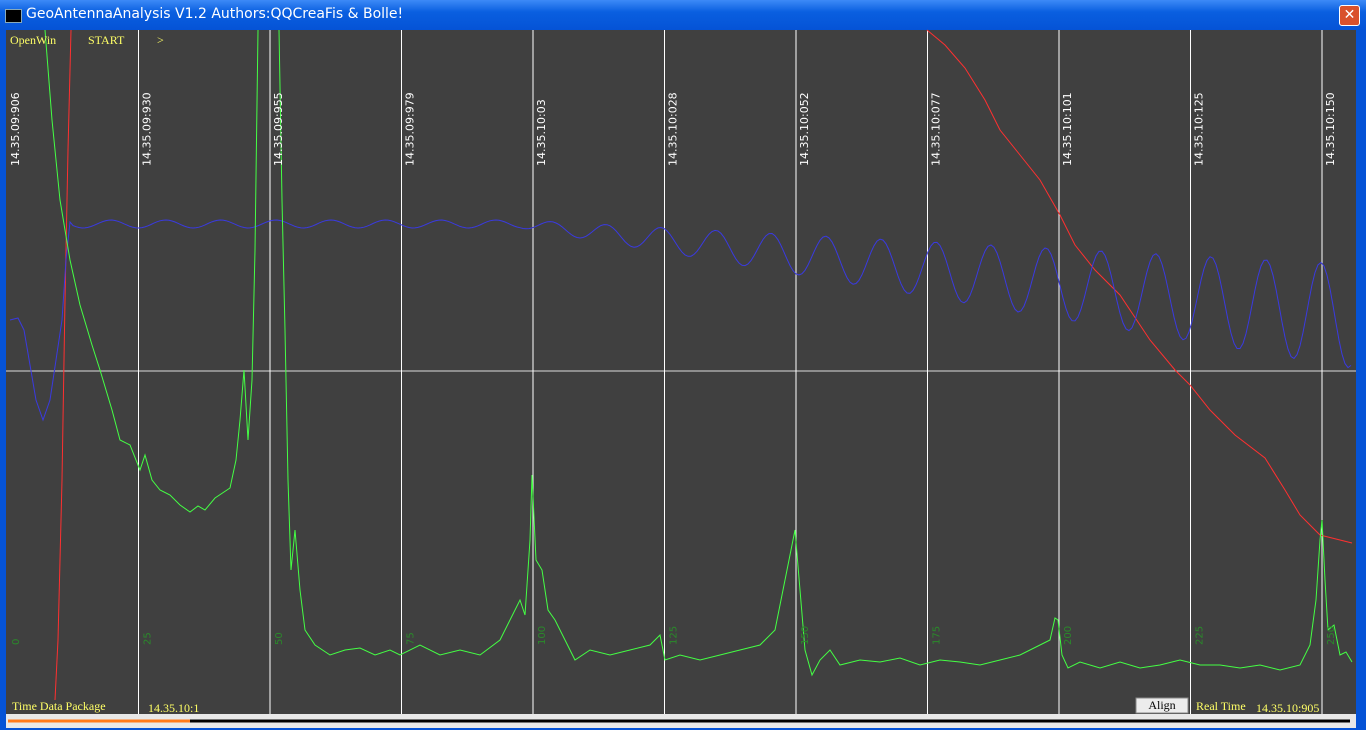 The width and height of the screenshot is (1366, 730). What do you see at coordinates (936, 129) in the screenshot?
I see `time-label: 14.35.10:077` at bounding box center [936, 129].